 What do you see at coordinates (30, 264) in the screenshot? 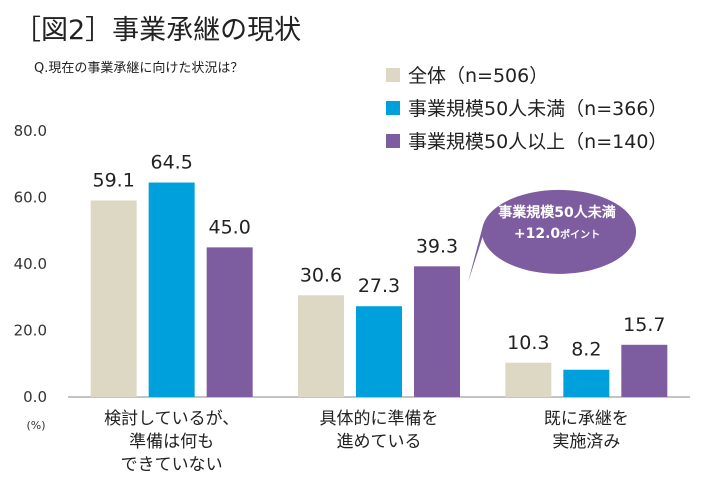
I see `y-tick-label: 40.0` at bounding box center [30, 264].